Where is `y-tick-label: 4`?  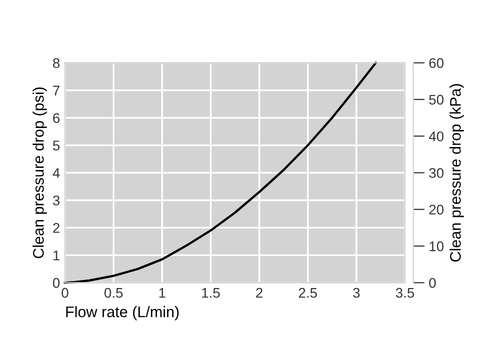
y-tick-label: 4 is located at coordinates (56, 173).